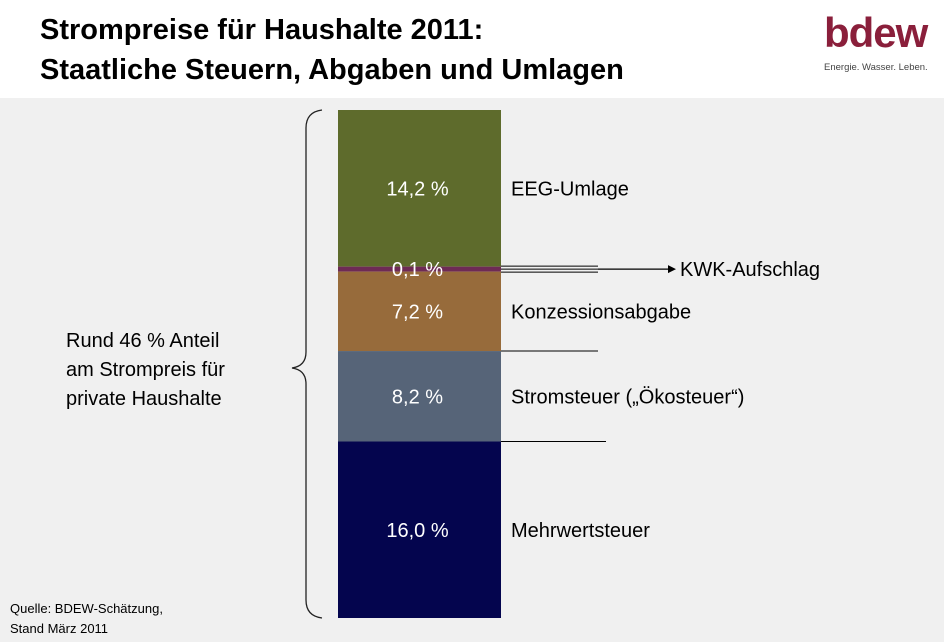 This screenshot has height=642, width=944. What do you see at coordinates (59, 628) in the screenshot?
I see `source-line-2: Stand März 2011` at bounding box center [59, 628].